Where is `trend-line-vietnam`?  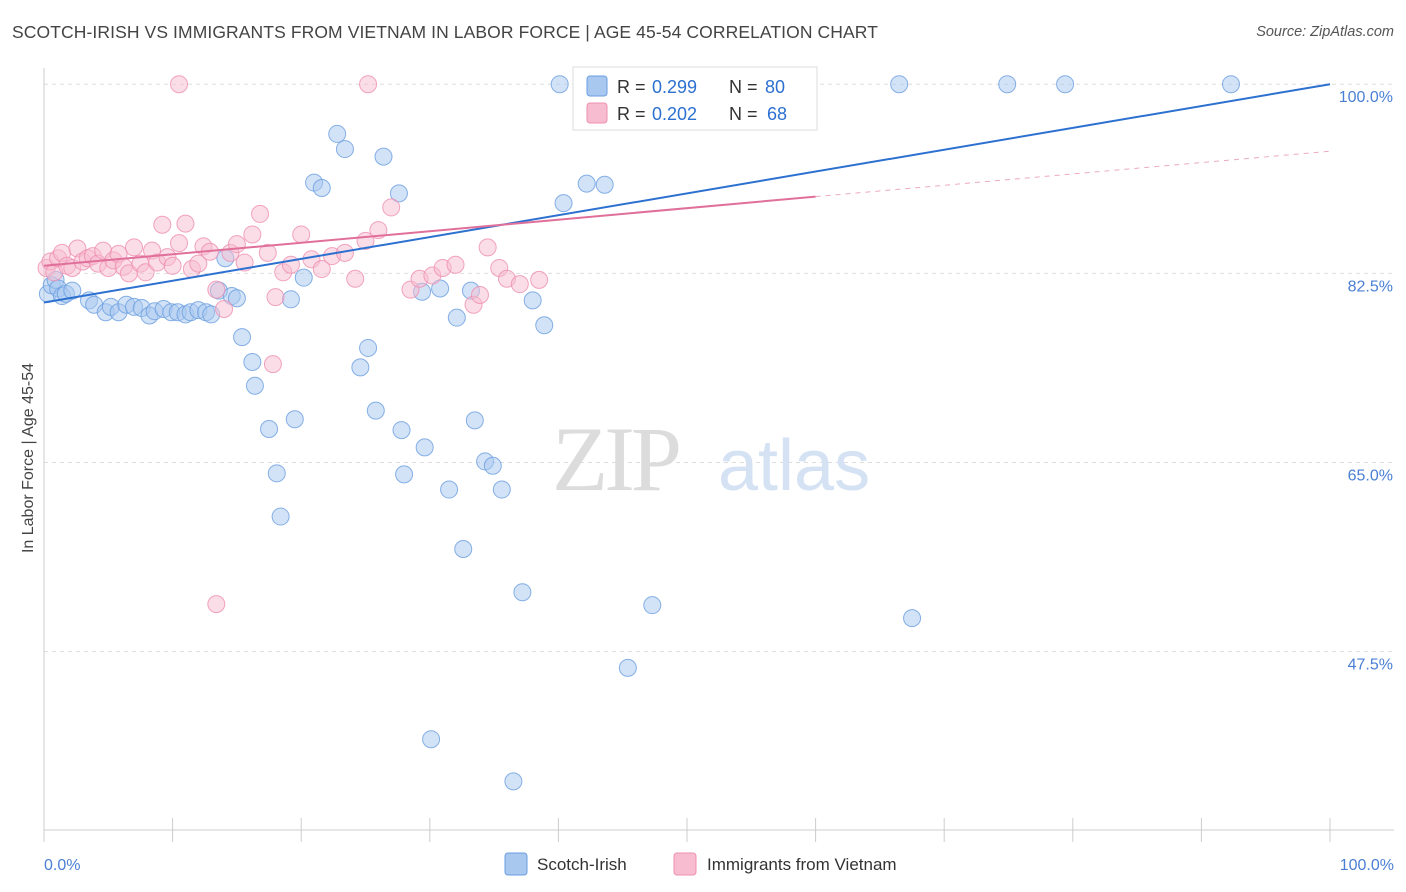 trend-line-vietnam is located at coordinates (429, 231).